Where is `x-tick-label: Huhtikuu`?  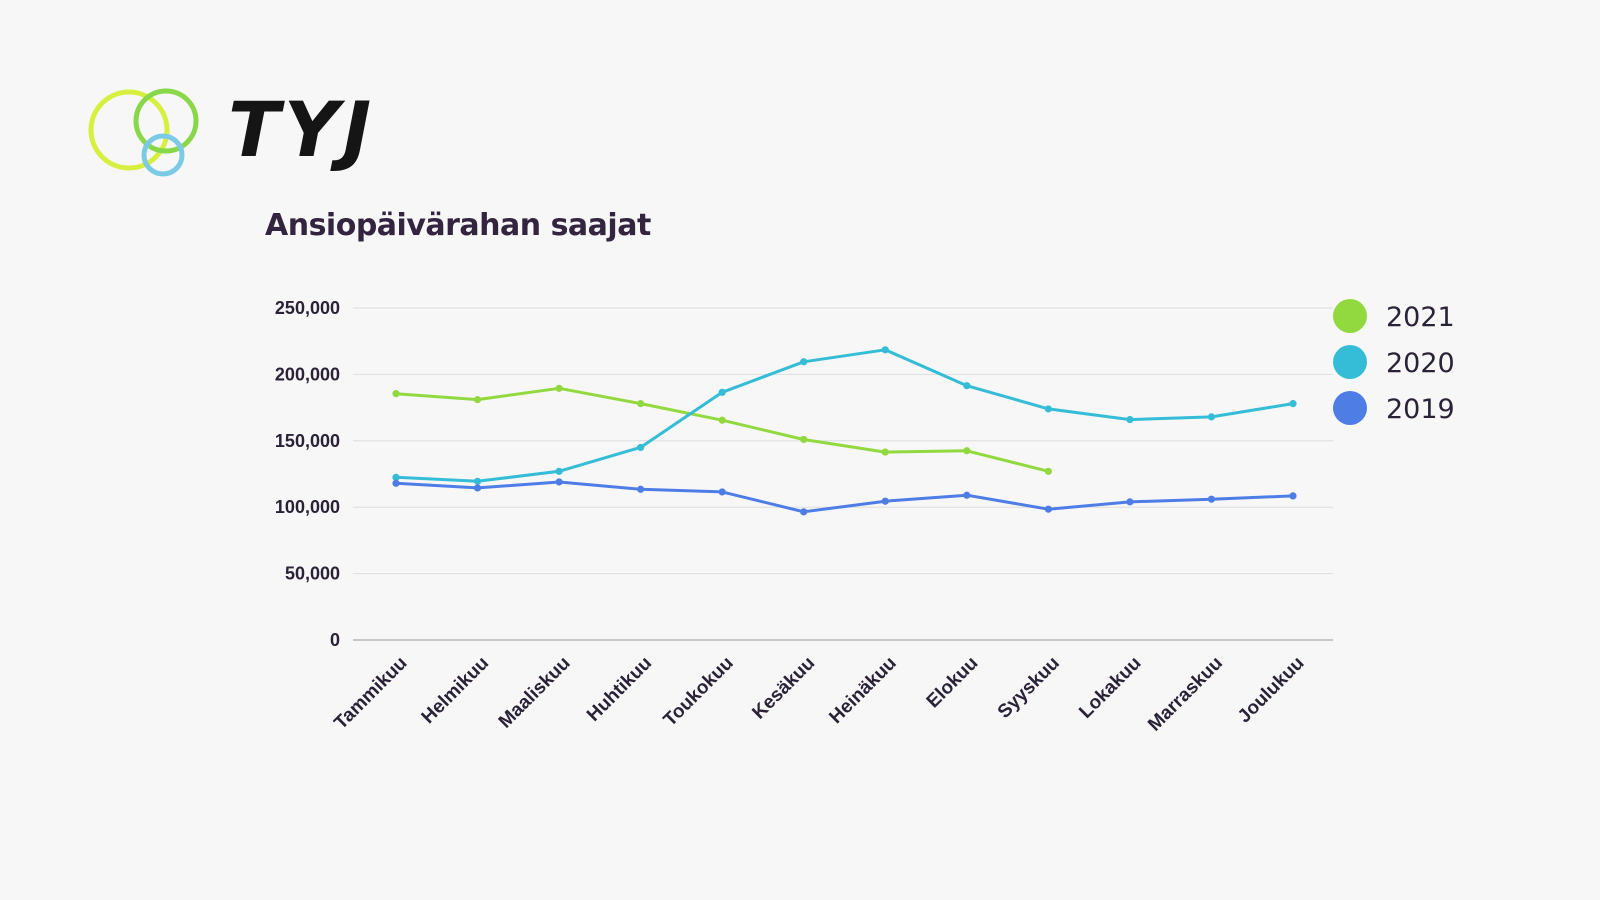 x-tick-label: Huhtikuu is located at coordinates (619, 689).